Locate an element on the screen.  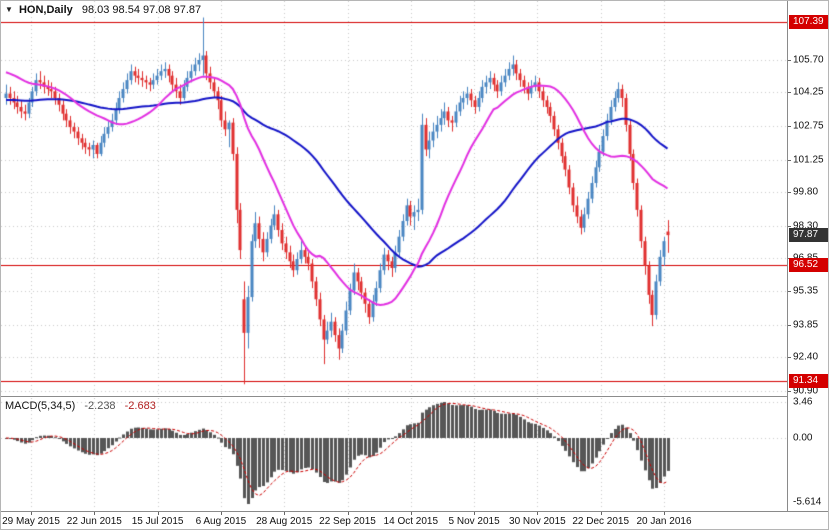
price-tick-label: 101.25 is located at coordinates (808, 160).